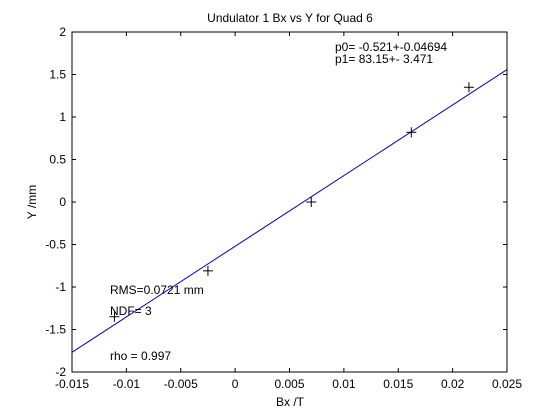 The width and height of the screenshot is (560, 420). I want to click on chart-title: Undulator 1 Bx vs Y for Quad 6, so click(290, 18).